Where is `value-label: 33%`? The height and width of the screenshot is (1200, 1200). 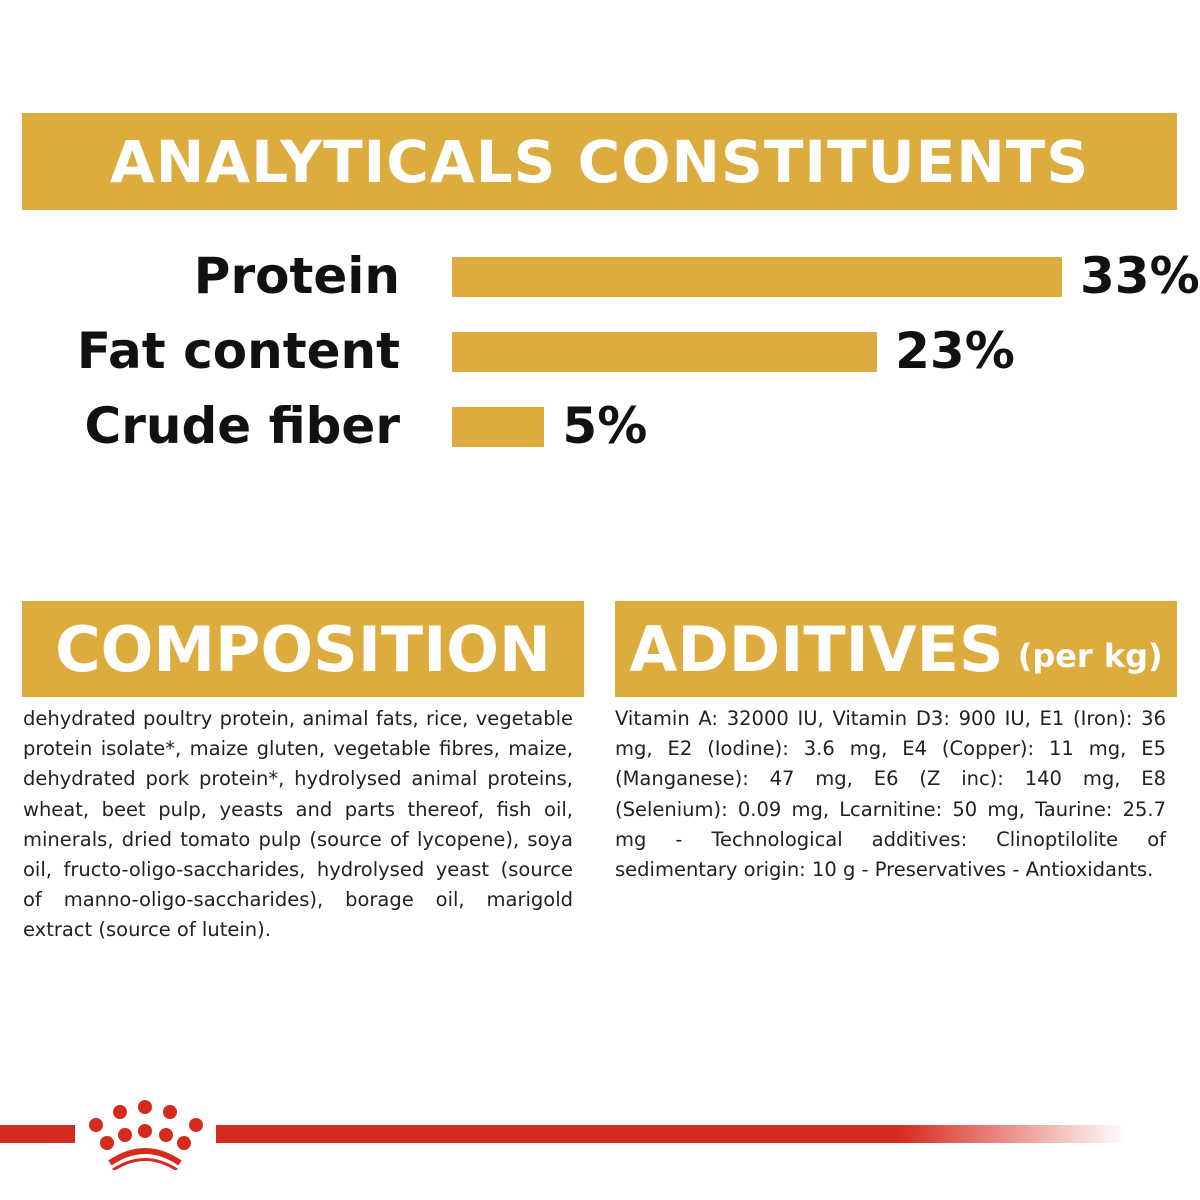 value-label: 33% is located at coordinates (1140, 276).